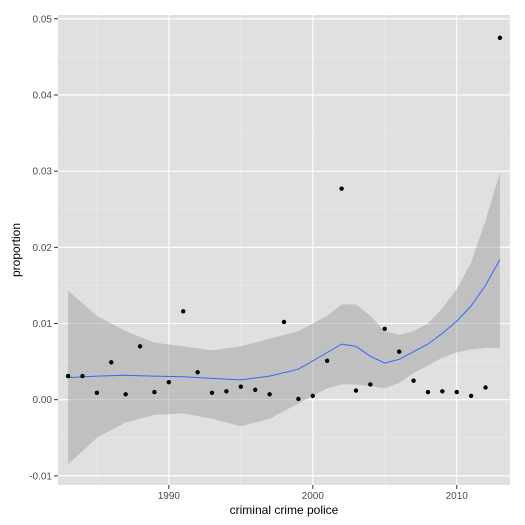  What do you see at coordinates (43, 400) in the screenshot?
I see `y-tick-label: 0.00` at bounding box center [43, 400].